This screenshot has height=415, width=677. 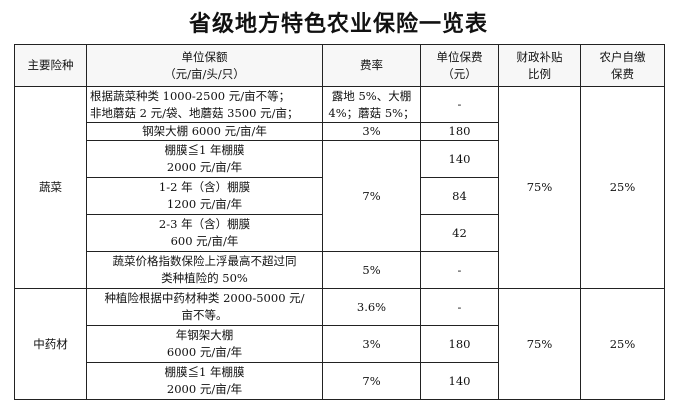 I want to click on premium-cell: 84, so click(x=459, y=196).